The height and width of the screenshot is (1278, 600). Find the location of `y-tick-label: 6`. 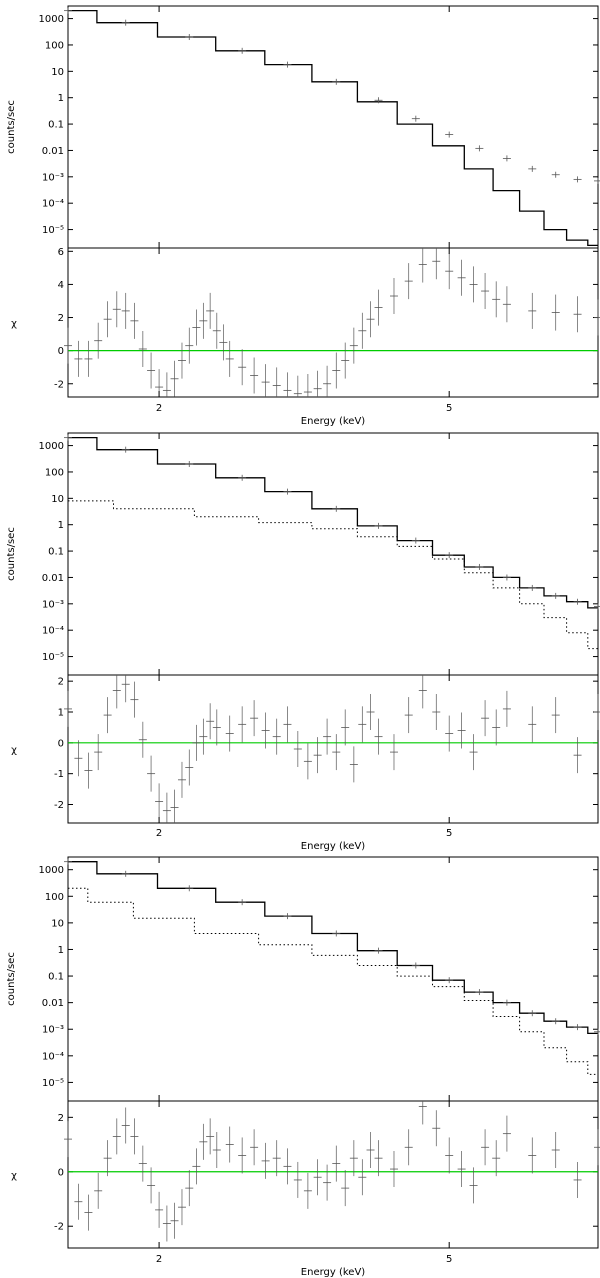

y-tick-label: 6 is located at coordinates (61, 252).